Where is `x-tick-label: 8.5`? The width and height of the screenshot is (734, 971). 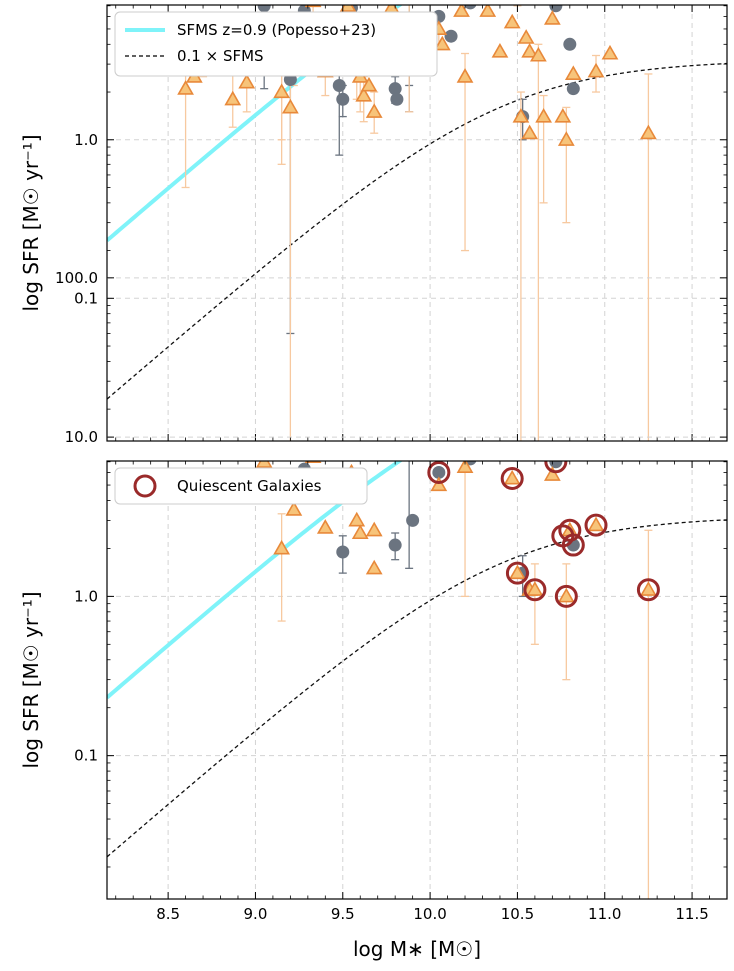 x-tick-label: 8.5 is located at coordinates (168, 914).